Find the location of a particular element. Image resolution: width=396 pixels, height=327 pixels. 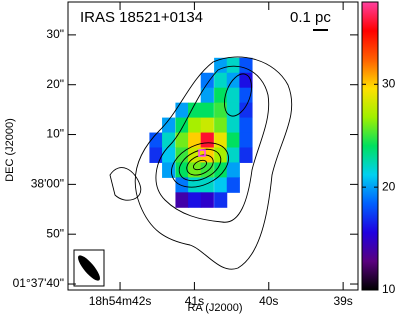

colorbar is located at coordinates (370, 146).